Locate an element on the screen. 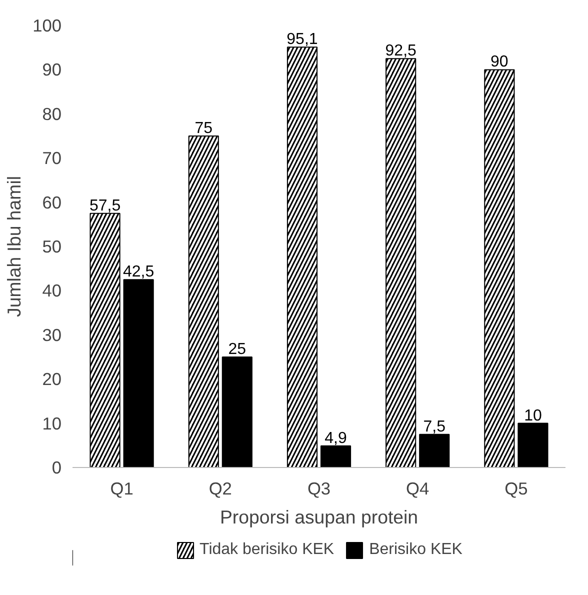 This screenshot has width=588, height=595. data-label: 7,5 is located at coordinates (434, 427).